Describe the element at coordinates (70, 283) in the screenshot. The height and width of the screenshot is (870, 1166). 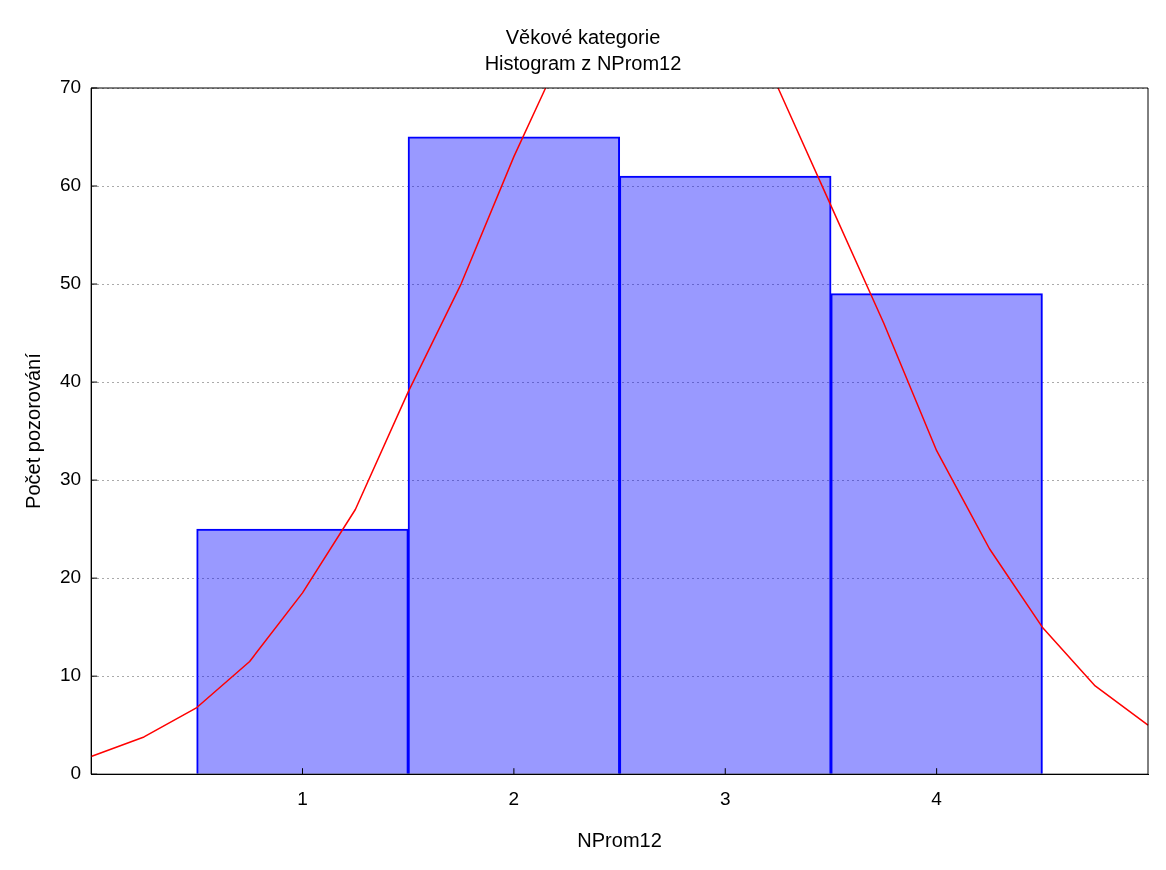
I see `y-tick-label: 50` at that location.